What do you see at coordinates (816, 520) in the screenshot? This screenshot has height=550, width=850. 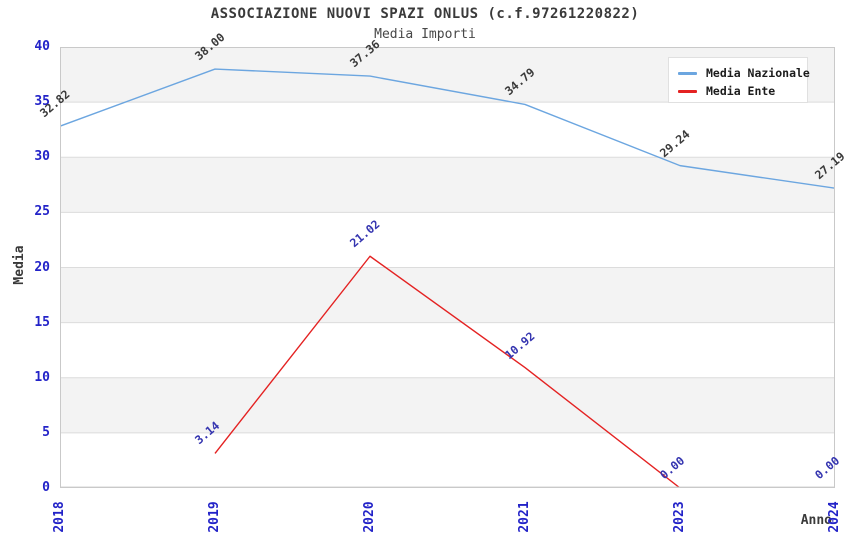 I see `x-axis-title: Anno` at bounding box center [816, 520].